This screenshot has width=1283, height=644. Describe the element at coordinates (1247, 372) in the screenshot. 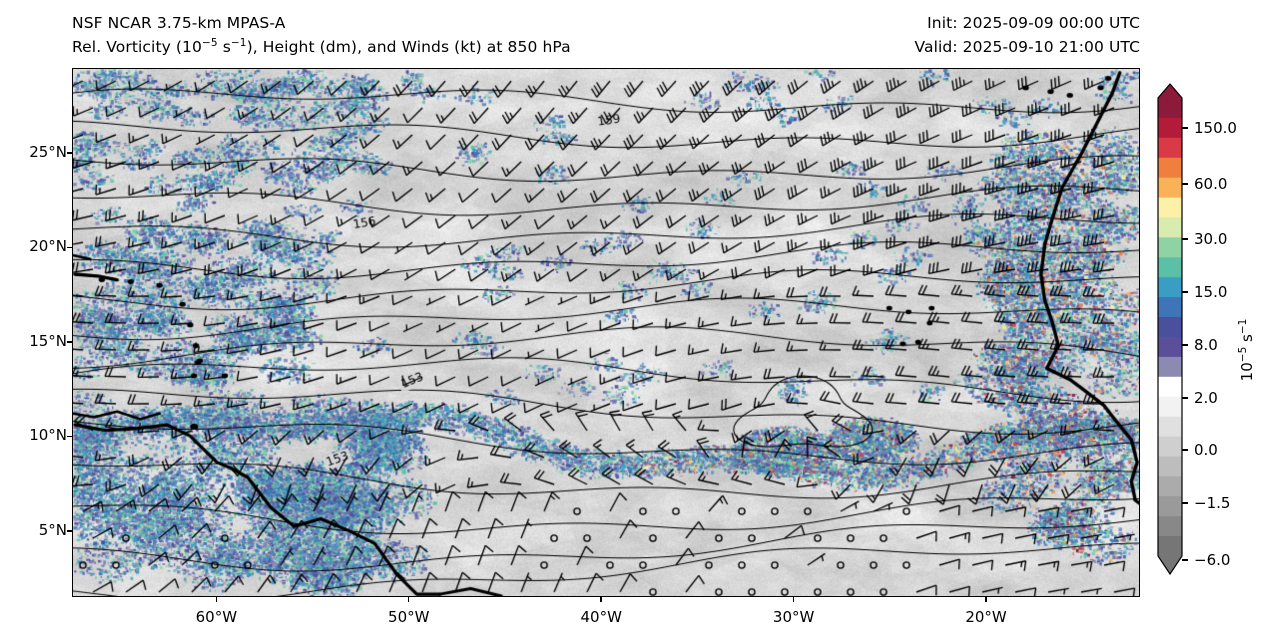

I see `colorbar-label-prefix: 10` at that location.